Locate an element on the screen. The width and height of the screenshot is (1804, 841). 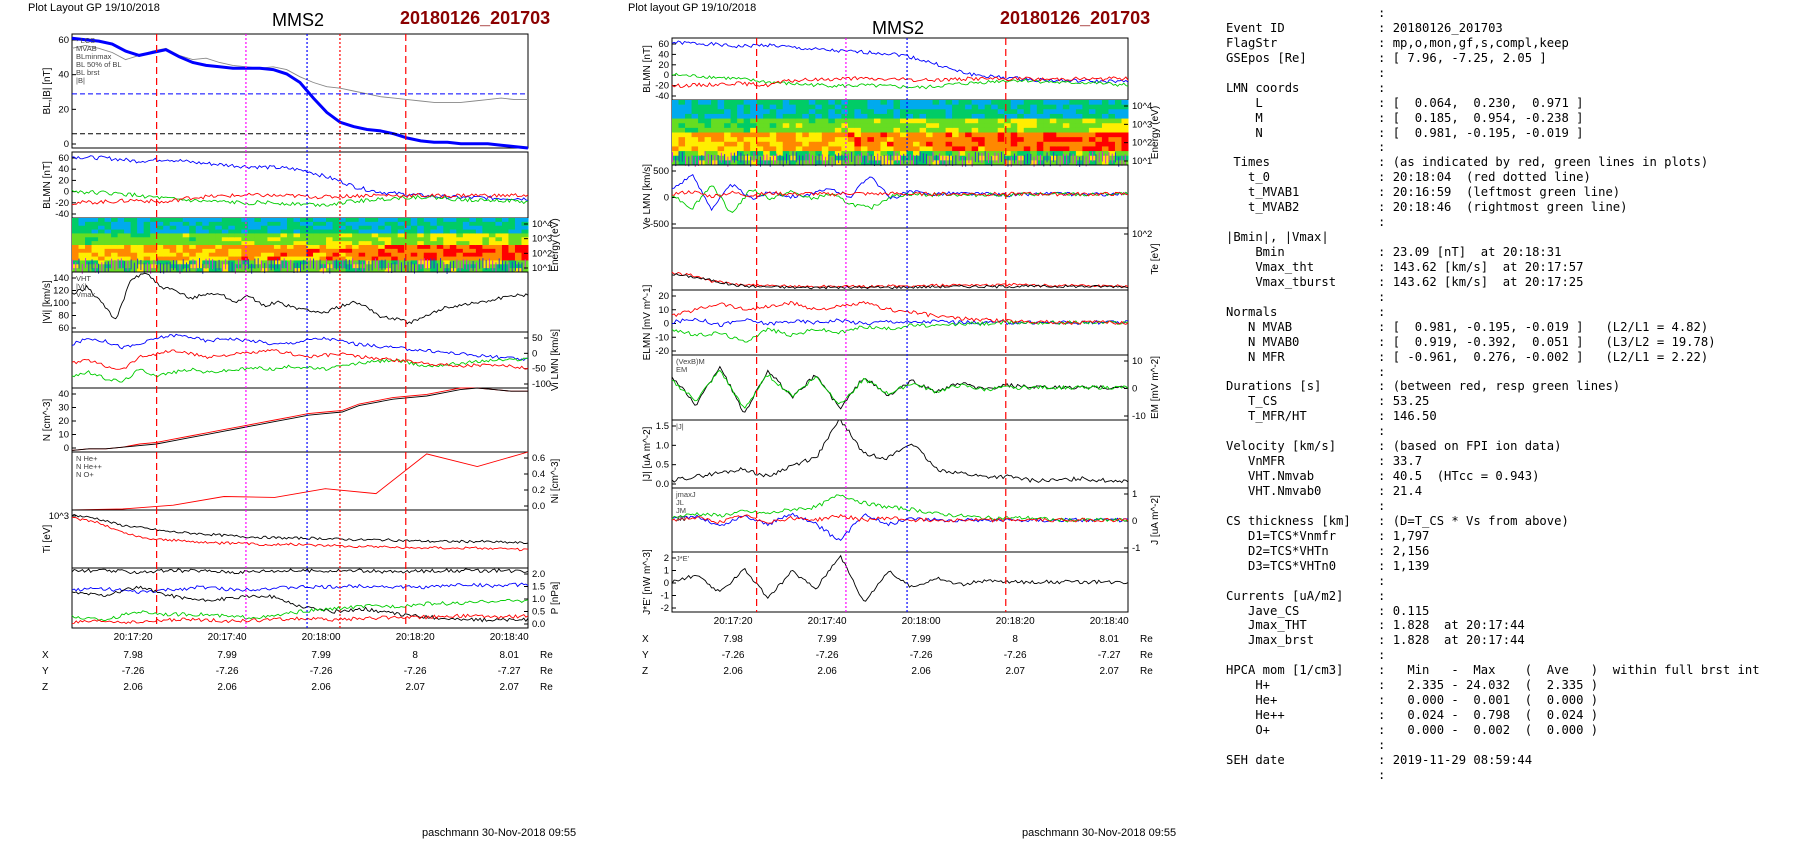
summary-key: Velocity [km/s] is located at coordinates (1281, 446).